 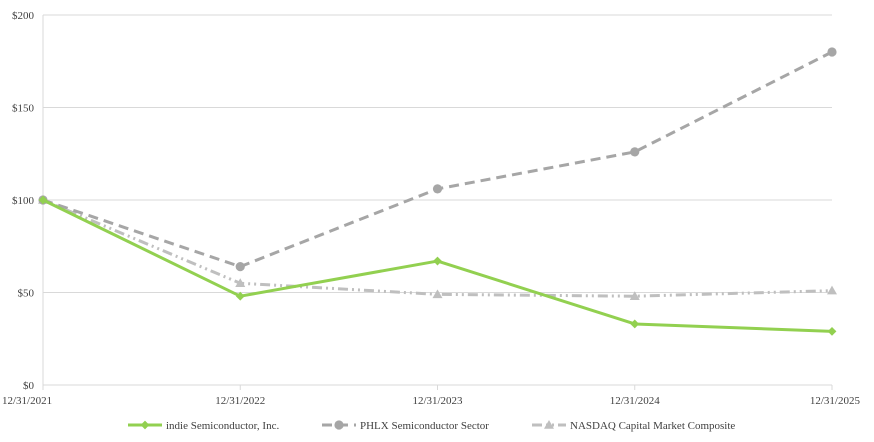 I want to click on legend-label: indie Semiconductor, Inc., so click(x=222, y=426).